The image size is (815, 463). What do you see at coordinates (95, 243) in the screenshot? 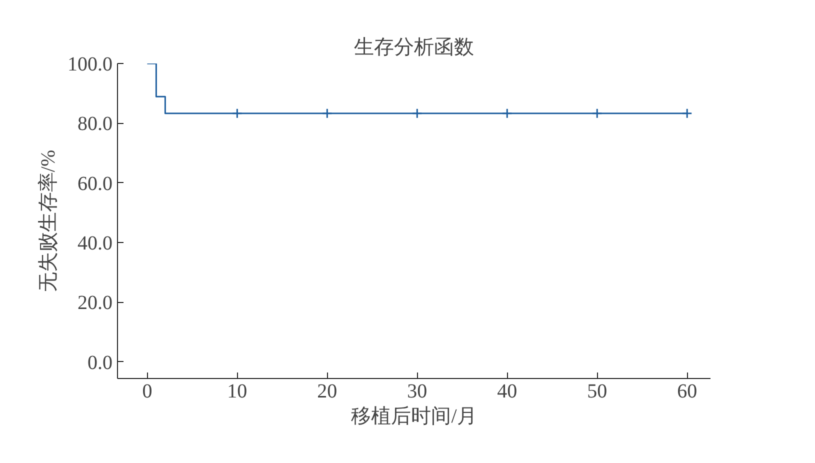
I see `y-tick-label: 40.0` at bounding box center [95, 243].